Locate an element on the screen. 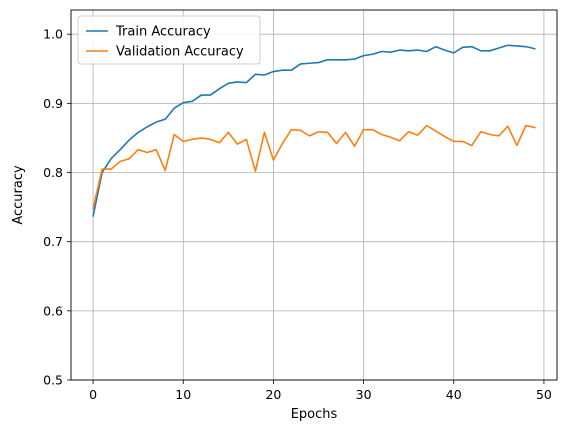 Image resolution: width=567 pixels, height=432 pixels. x-tick-label: 50 is located at coordinates (544, 394).